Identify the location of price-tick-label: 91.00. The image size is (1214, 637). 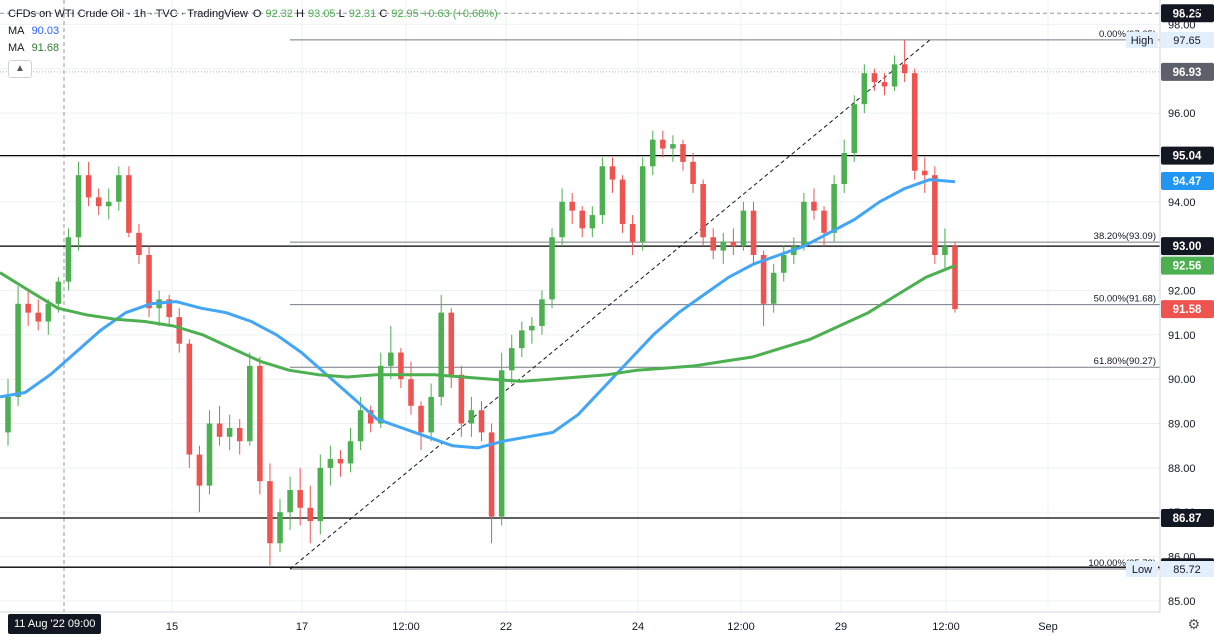
(1182, 336).